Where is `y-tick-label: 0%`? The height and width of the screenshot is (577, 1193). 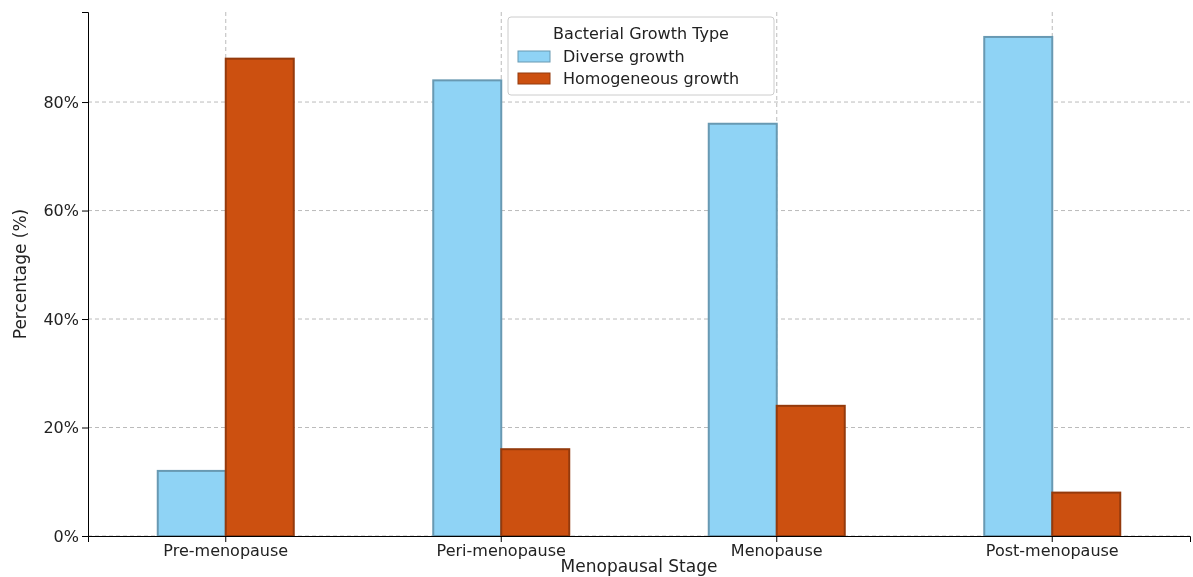 y-tick-label: 0% is located at coordinates (66, 536).